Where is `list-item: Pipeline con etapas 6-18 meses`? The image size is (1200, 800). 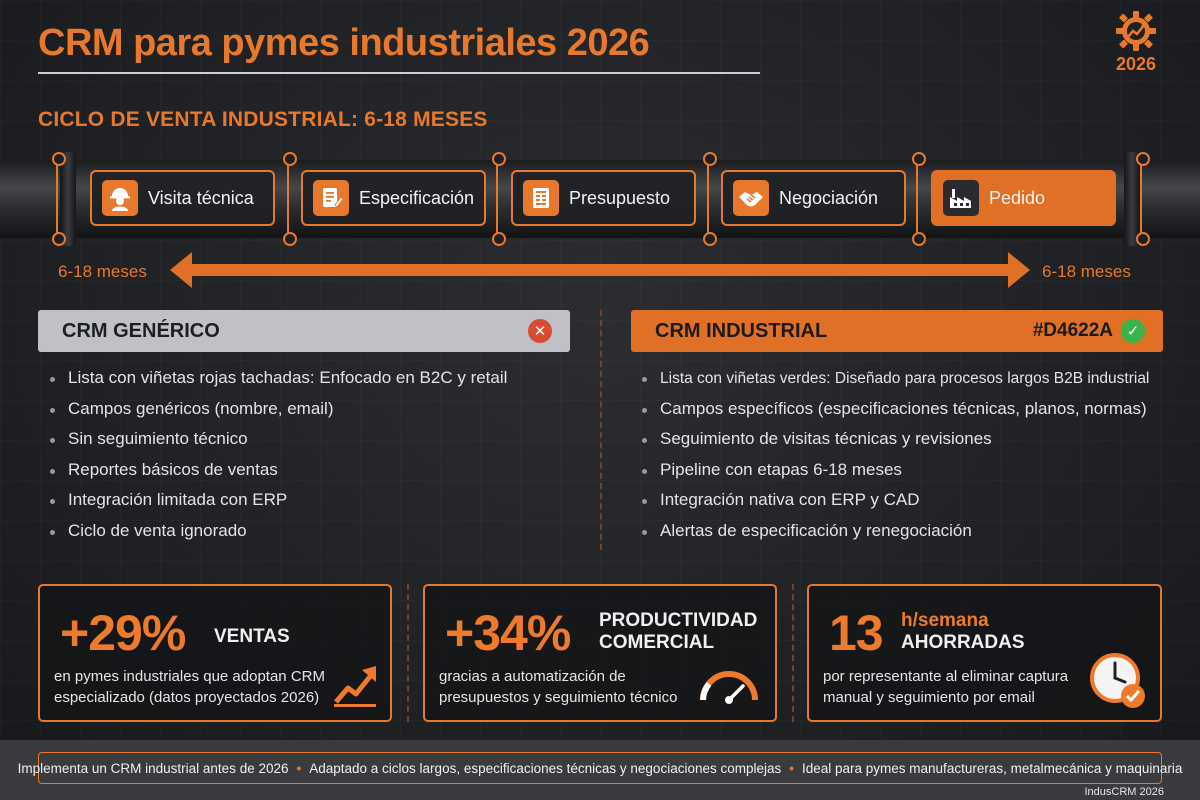 list-item: Pipeline con etapas 6-18 meses is located at coordinates (894, 475).